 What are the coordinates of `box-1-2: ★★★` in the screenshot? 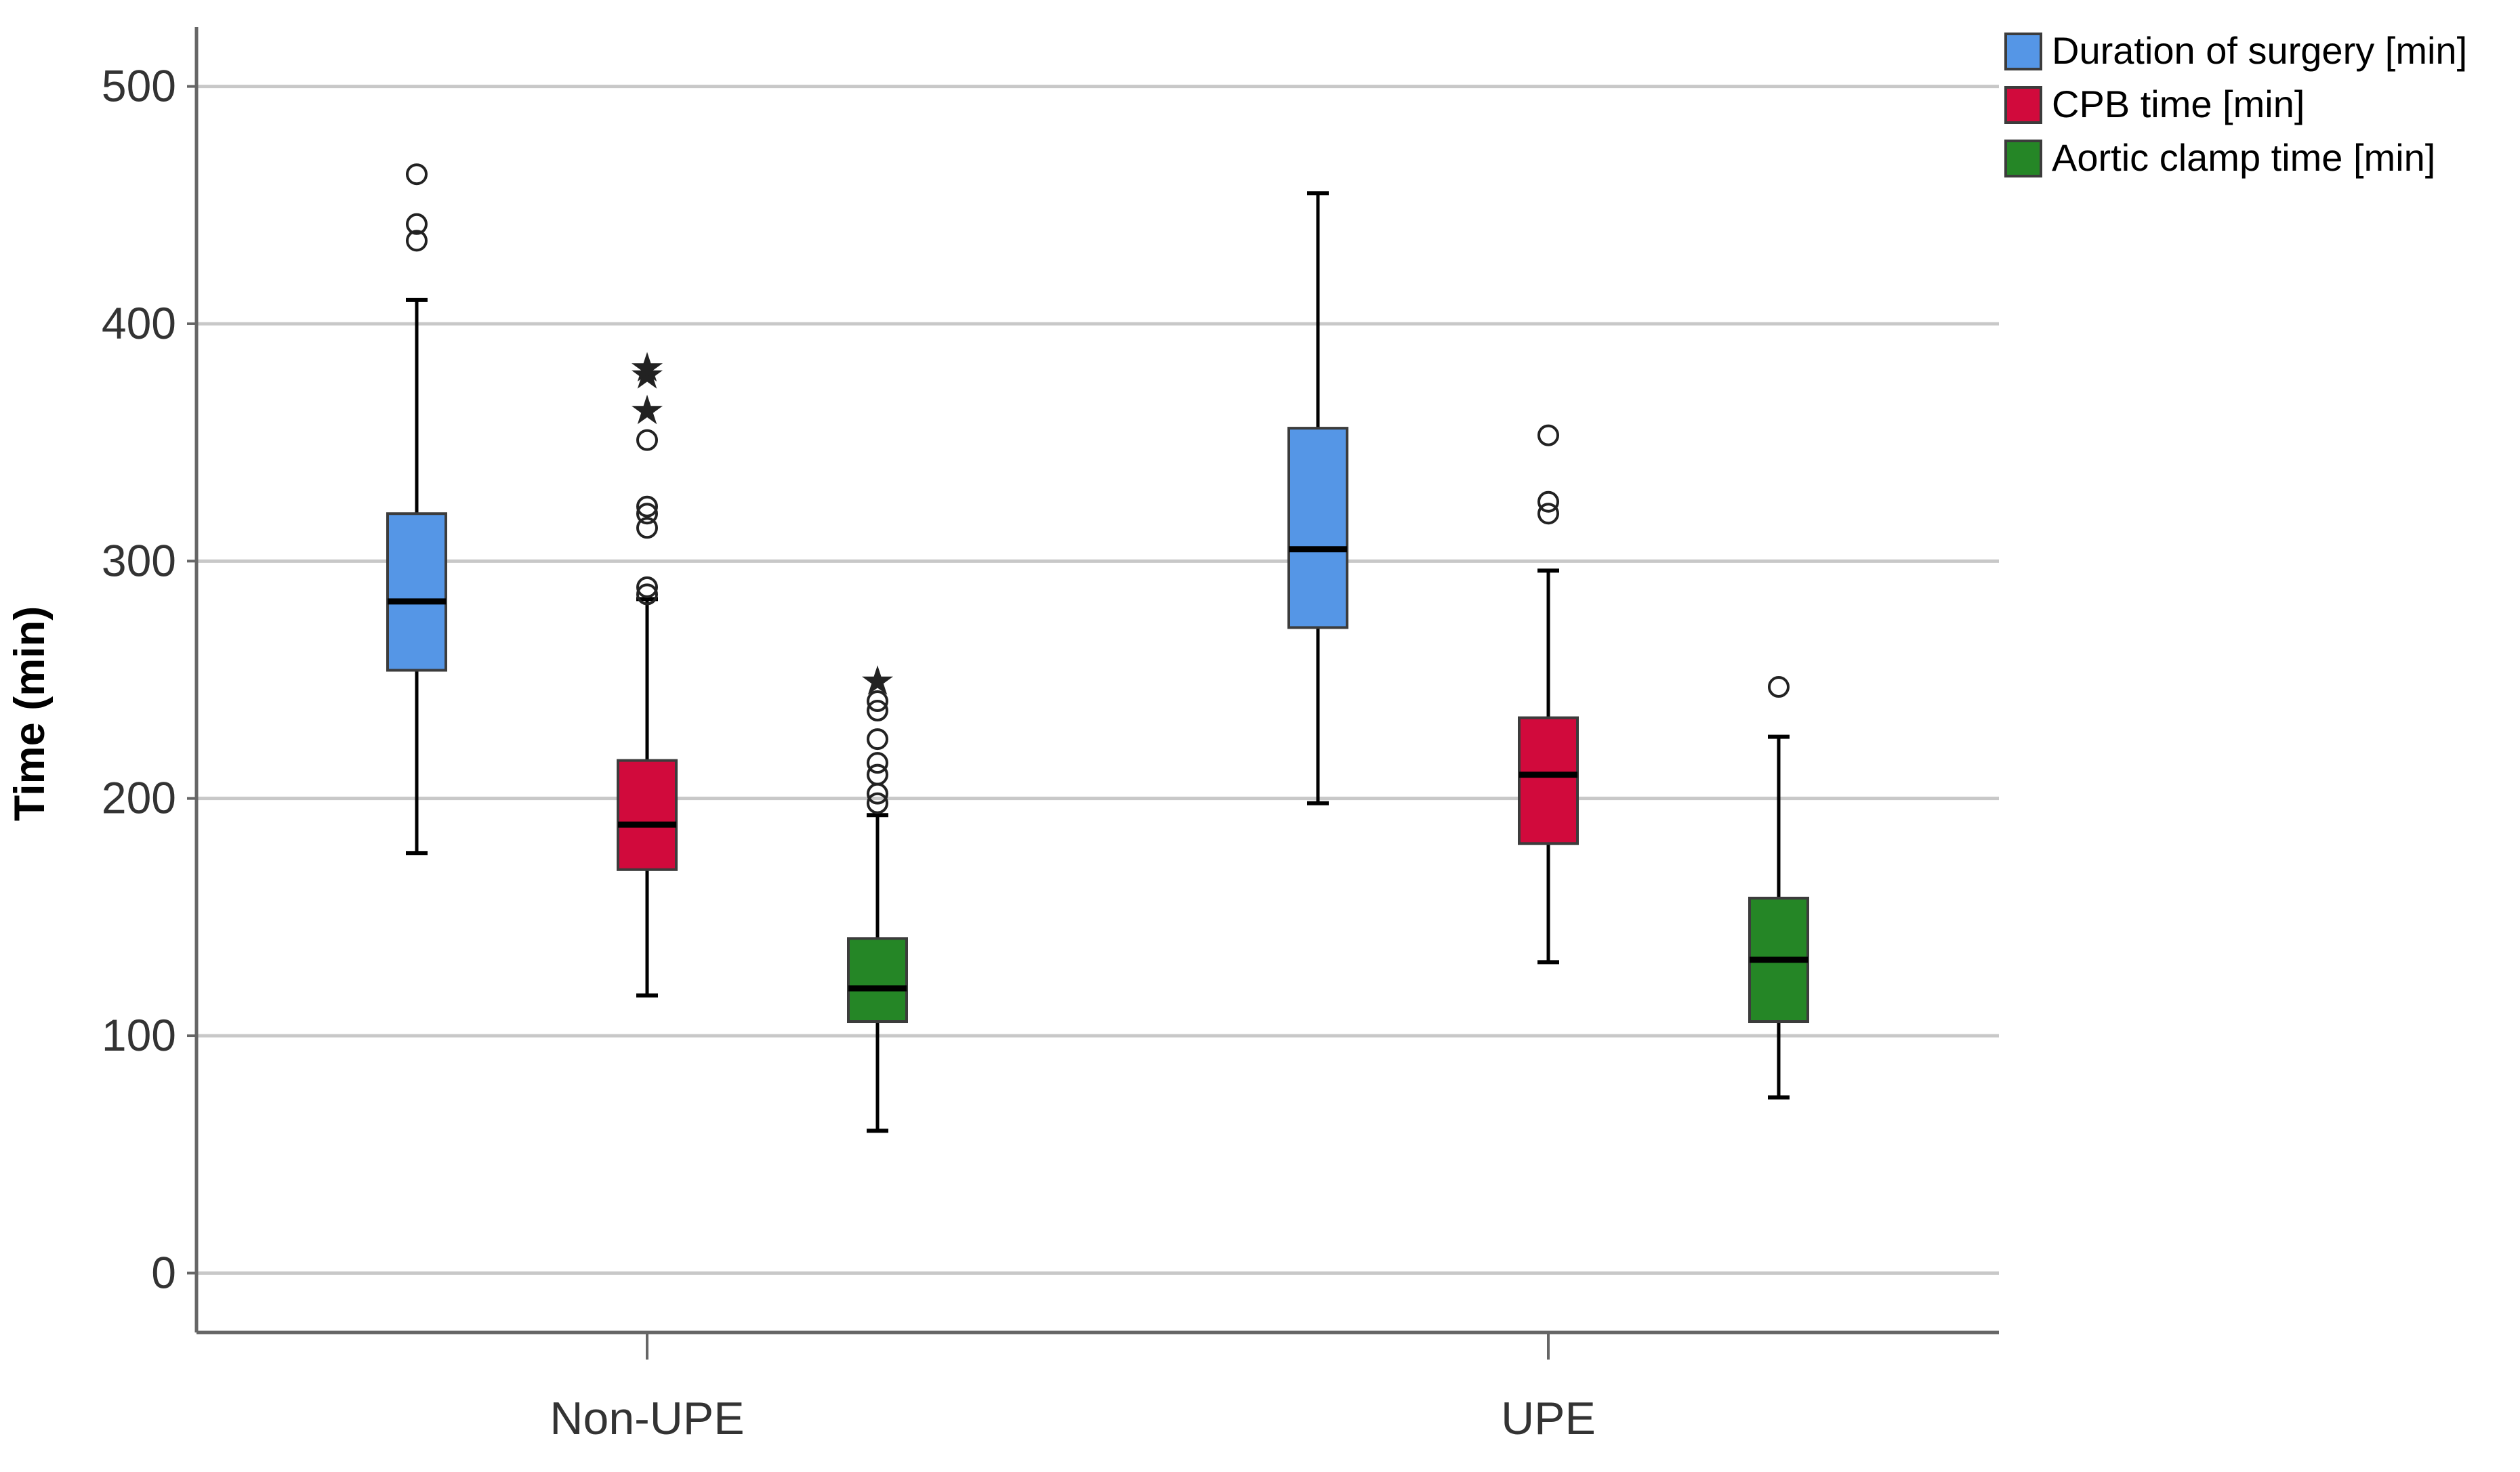 It's located at (647, 672).